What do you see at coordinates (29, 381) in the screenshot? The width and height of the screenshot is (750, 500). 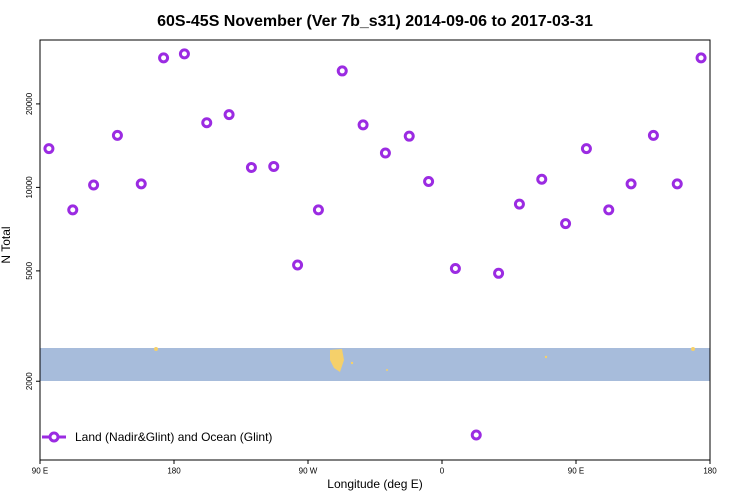 I see `y-tick-label: 2000` at bounding box center [29, 381].